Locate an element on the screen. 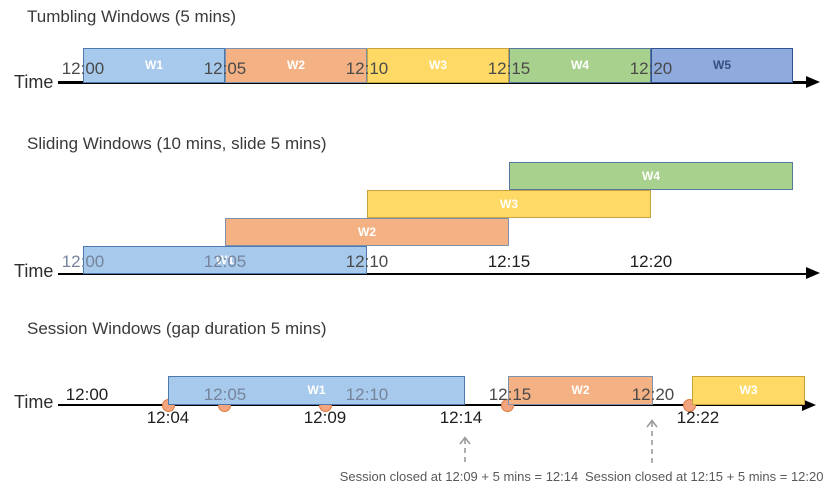 This screenshot has width=829, height=498. session-tick-12-15: 12:15 is located at coordinates (510, 394).